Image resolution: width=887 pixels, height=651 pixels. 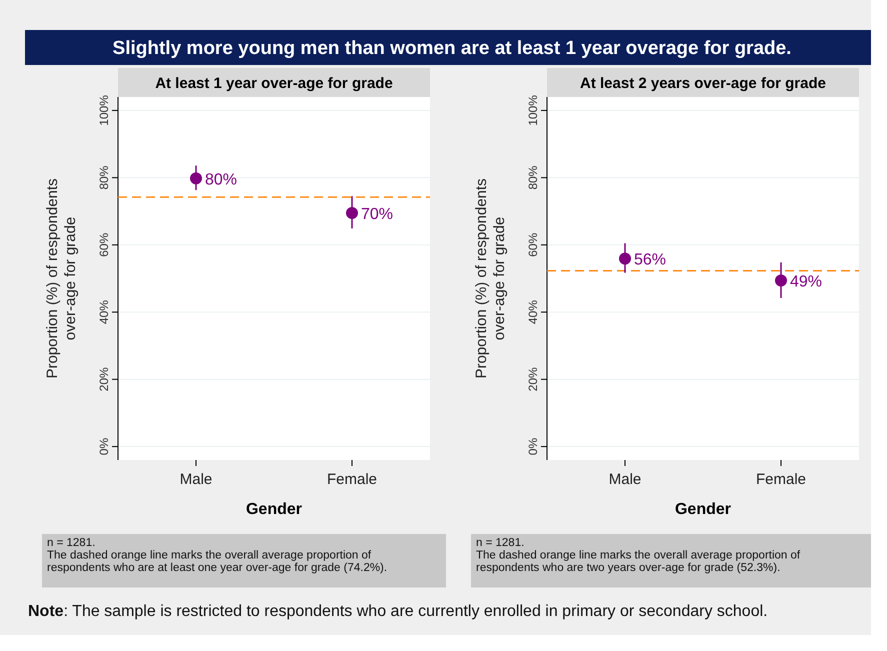 What do you see at coordinates (806, 282) in the screenshot?
I see `data-label: 49%` at bounding box center [806, 282].